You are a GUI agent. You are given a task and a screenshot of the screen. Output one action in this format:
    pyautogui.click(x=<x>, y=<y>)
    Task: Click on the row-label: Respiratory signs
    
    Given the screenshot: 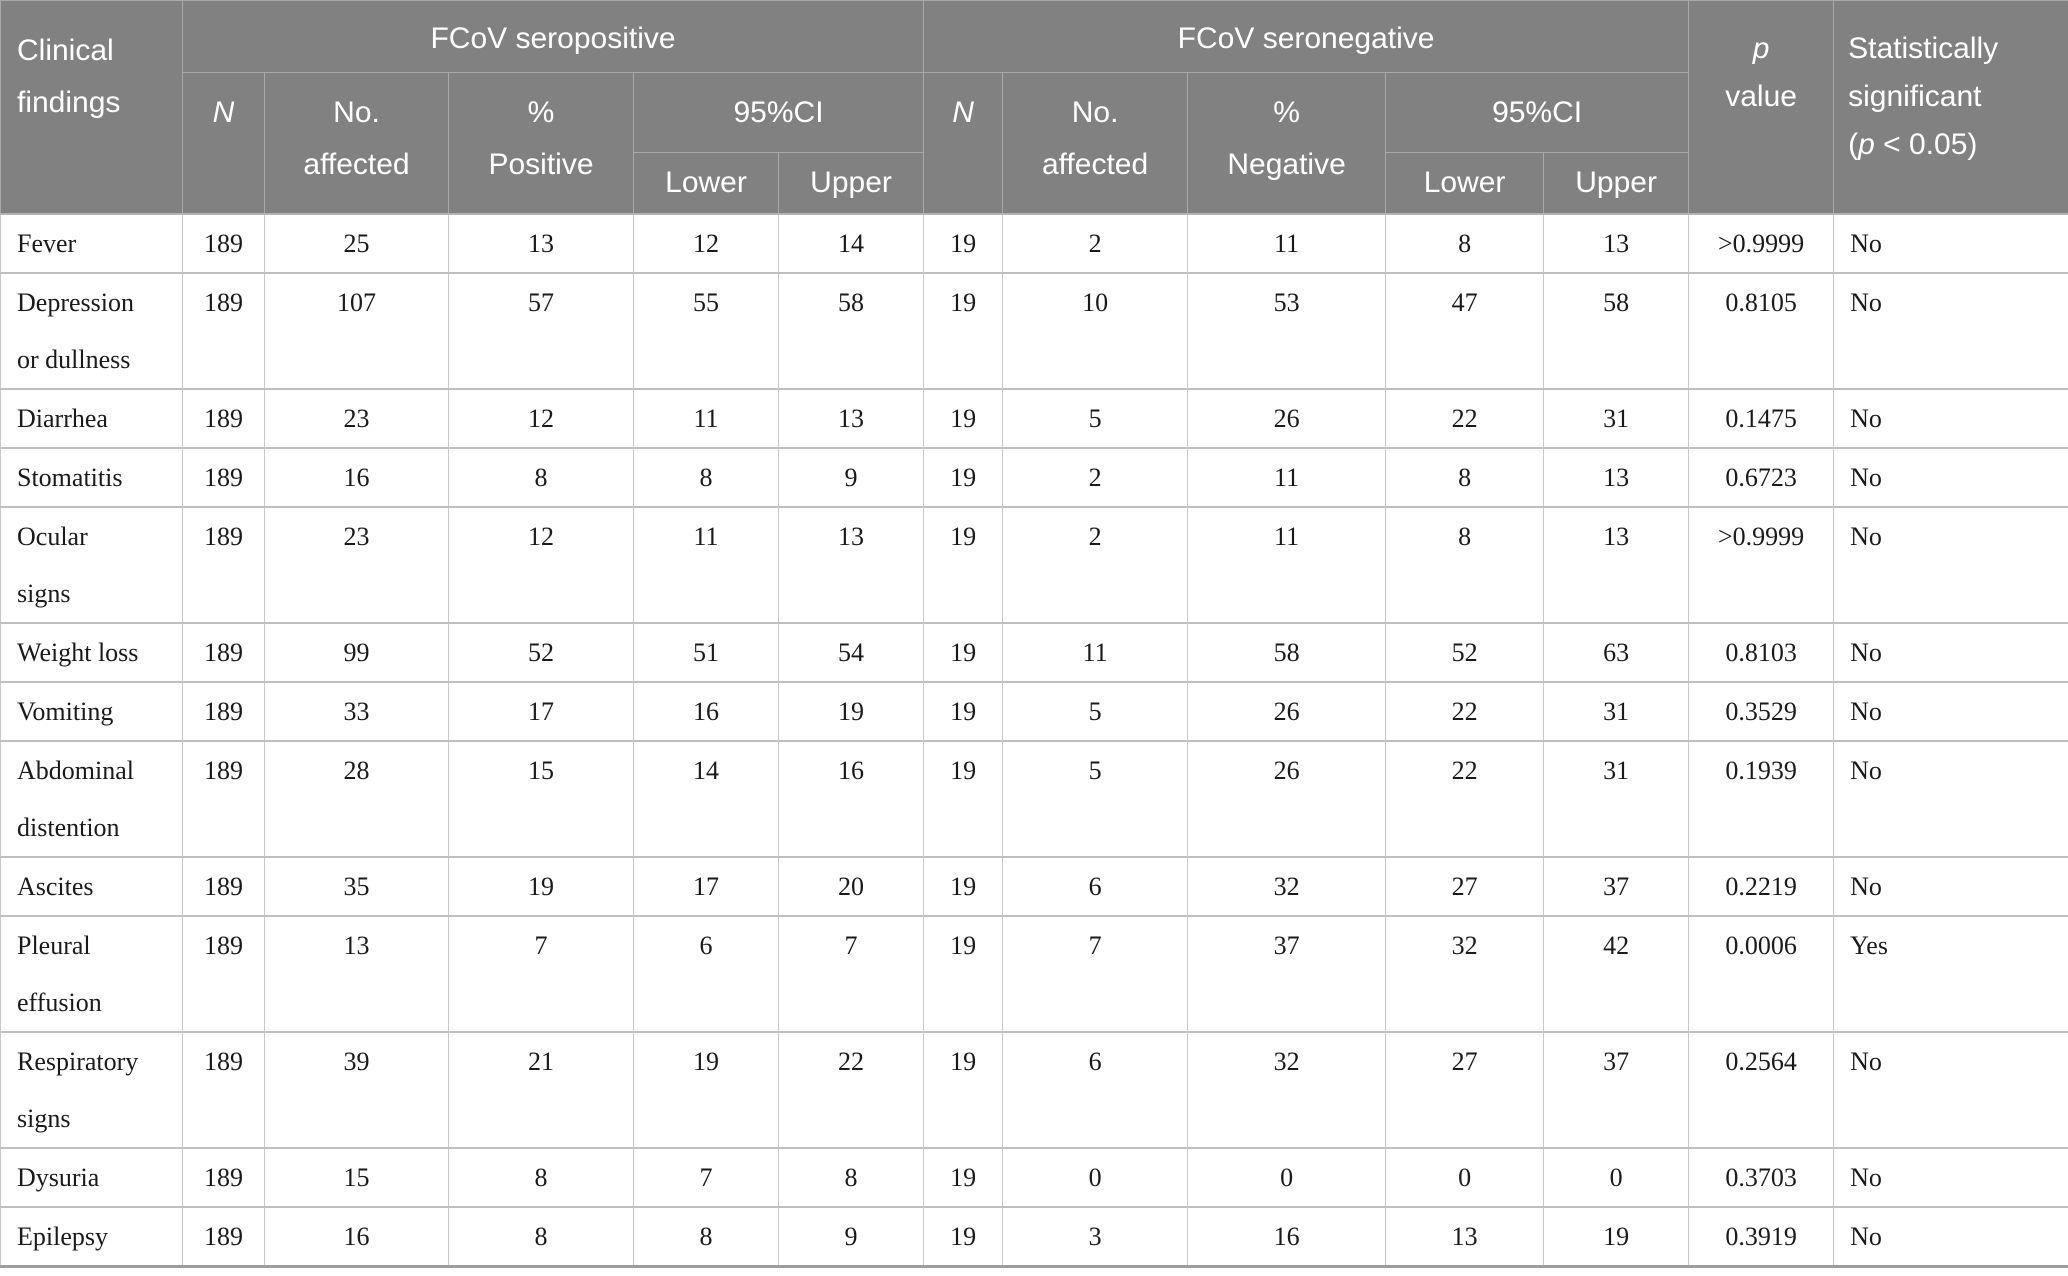 What is the action you would take?
    pyautogui.click(x=91, y=1089)
    